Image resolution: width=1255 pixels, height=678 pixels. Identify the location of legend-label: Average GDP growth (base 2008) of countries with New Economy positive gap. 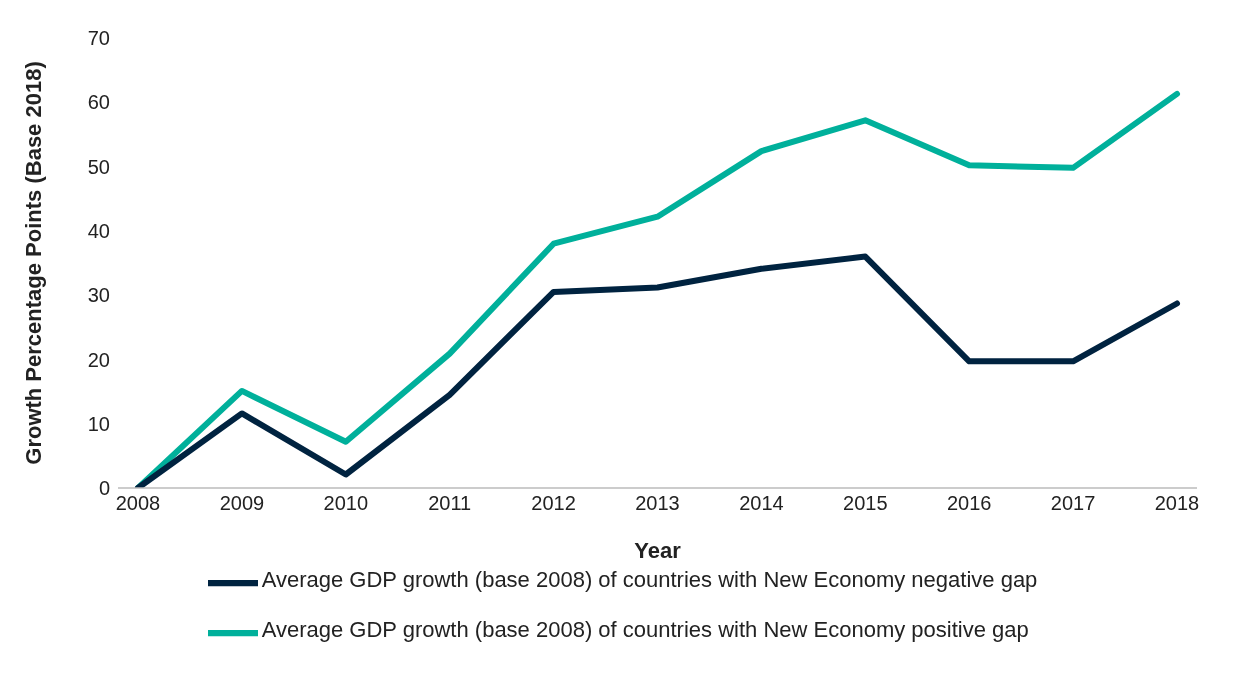
(645, 630).